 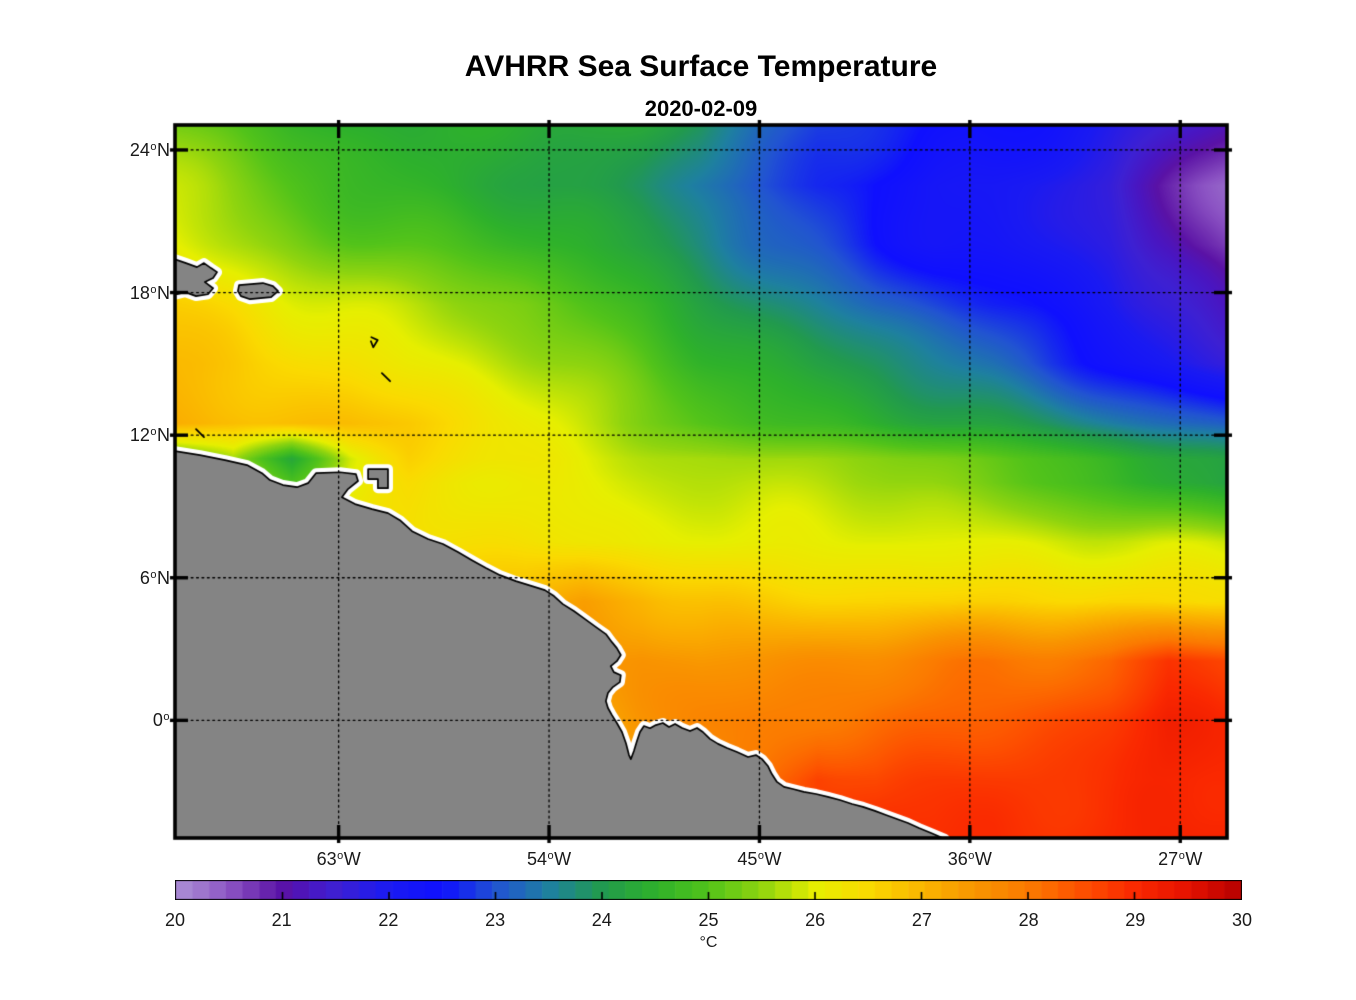 What do you see at coordinates (969, 859) in the screenshot?
I see `x-tick-label-36W: 36oW` at bounding box center [969, 859].